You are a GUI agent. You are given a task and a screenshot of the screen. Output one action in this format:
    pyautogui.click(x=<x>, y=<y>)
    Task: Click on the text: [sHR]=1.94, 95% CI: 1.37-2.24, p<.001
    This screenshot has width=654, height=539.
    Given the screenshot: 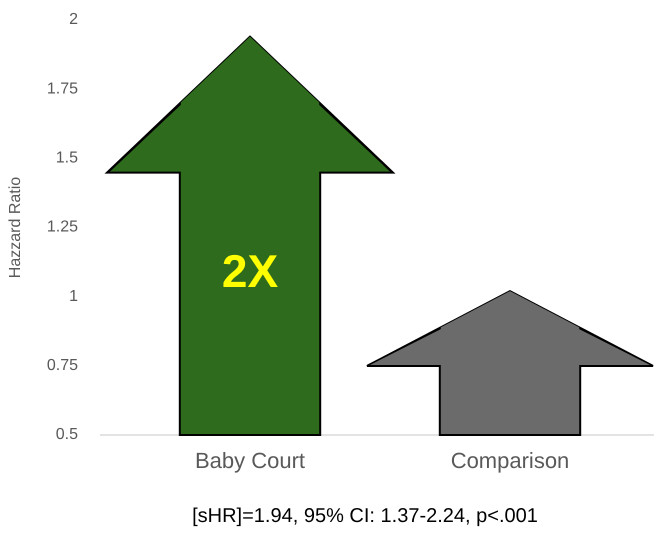 What is the action you would take?
    pyautogui.click(x=365, y=516)
    